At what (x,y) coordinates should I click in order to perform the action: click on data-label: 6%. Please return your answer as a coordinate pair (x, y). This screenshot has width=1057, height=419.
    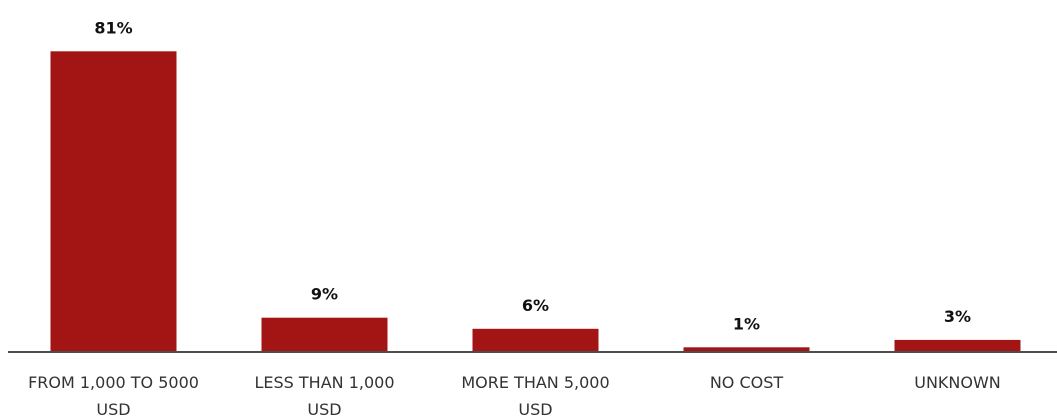
    Looking at the image, I should click on (535, 305).